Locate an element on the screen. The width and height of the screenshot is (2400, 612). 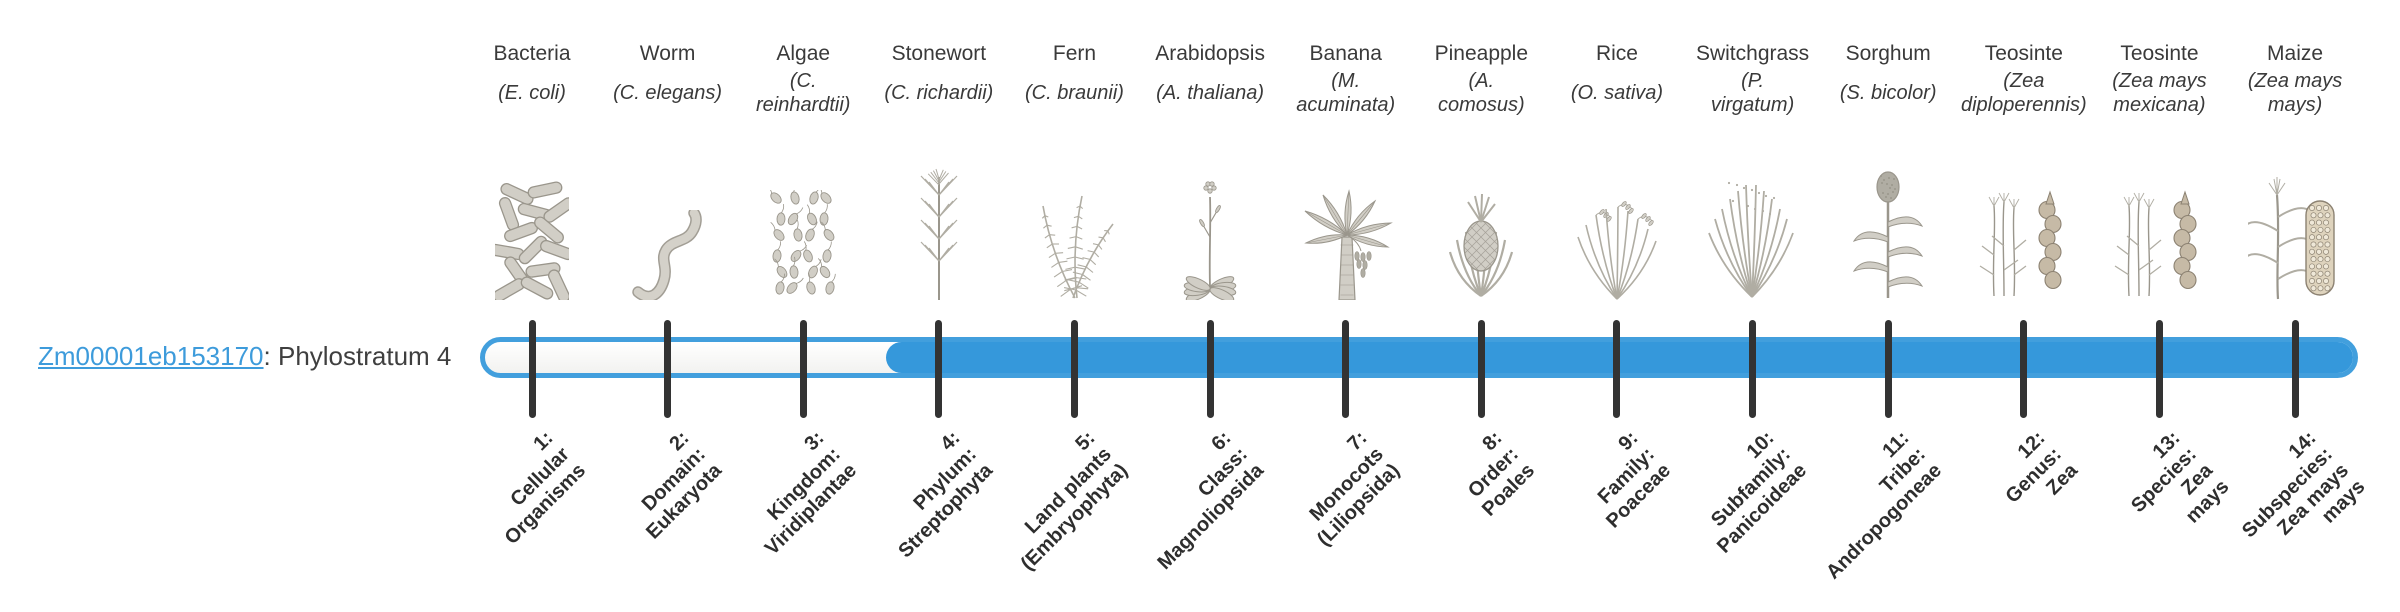
rice-icon is located at coordinates (1617, 245).